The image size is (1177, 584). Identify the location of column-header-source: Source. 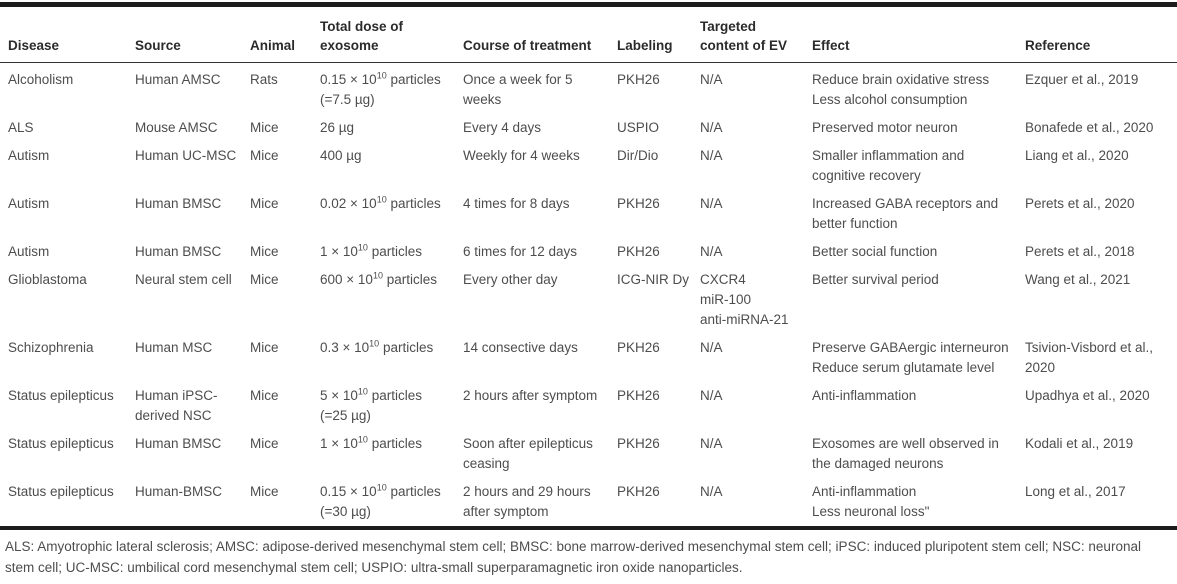
(192, 33).